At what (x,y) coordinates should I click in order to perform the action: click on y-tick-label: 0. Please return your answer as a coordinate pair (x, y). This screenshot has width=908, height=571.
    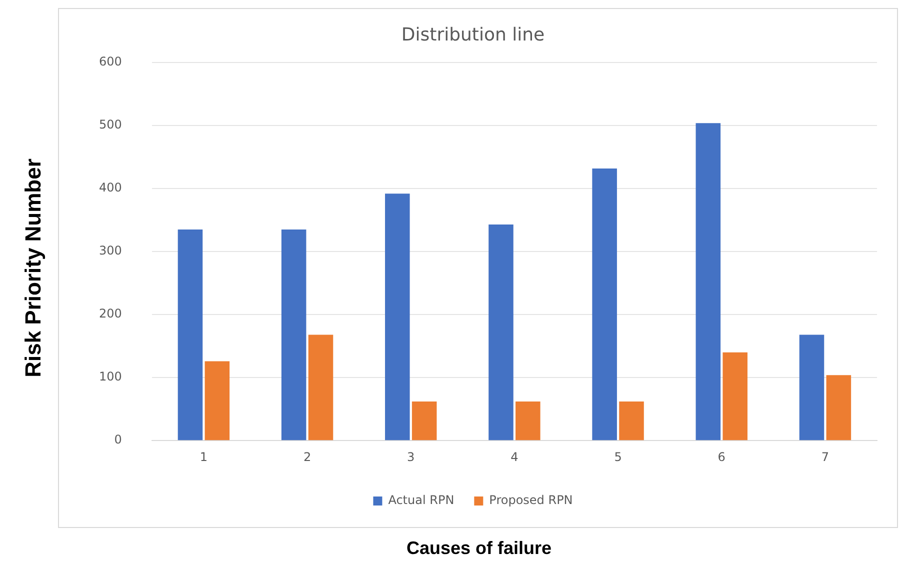
    Looking at the image, I should click on (118, 439).